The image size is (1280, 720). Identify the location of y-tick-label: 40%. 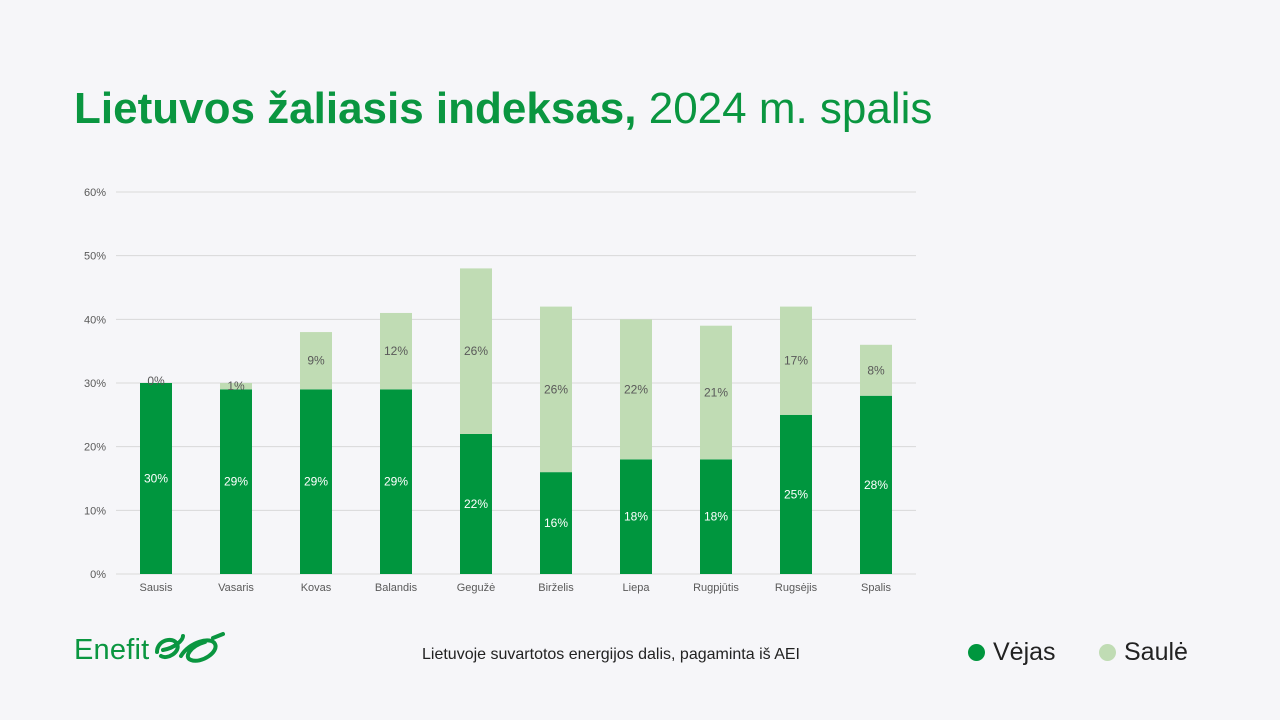
(95, 320).